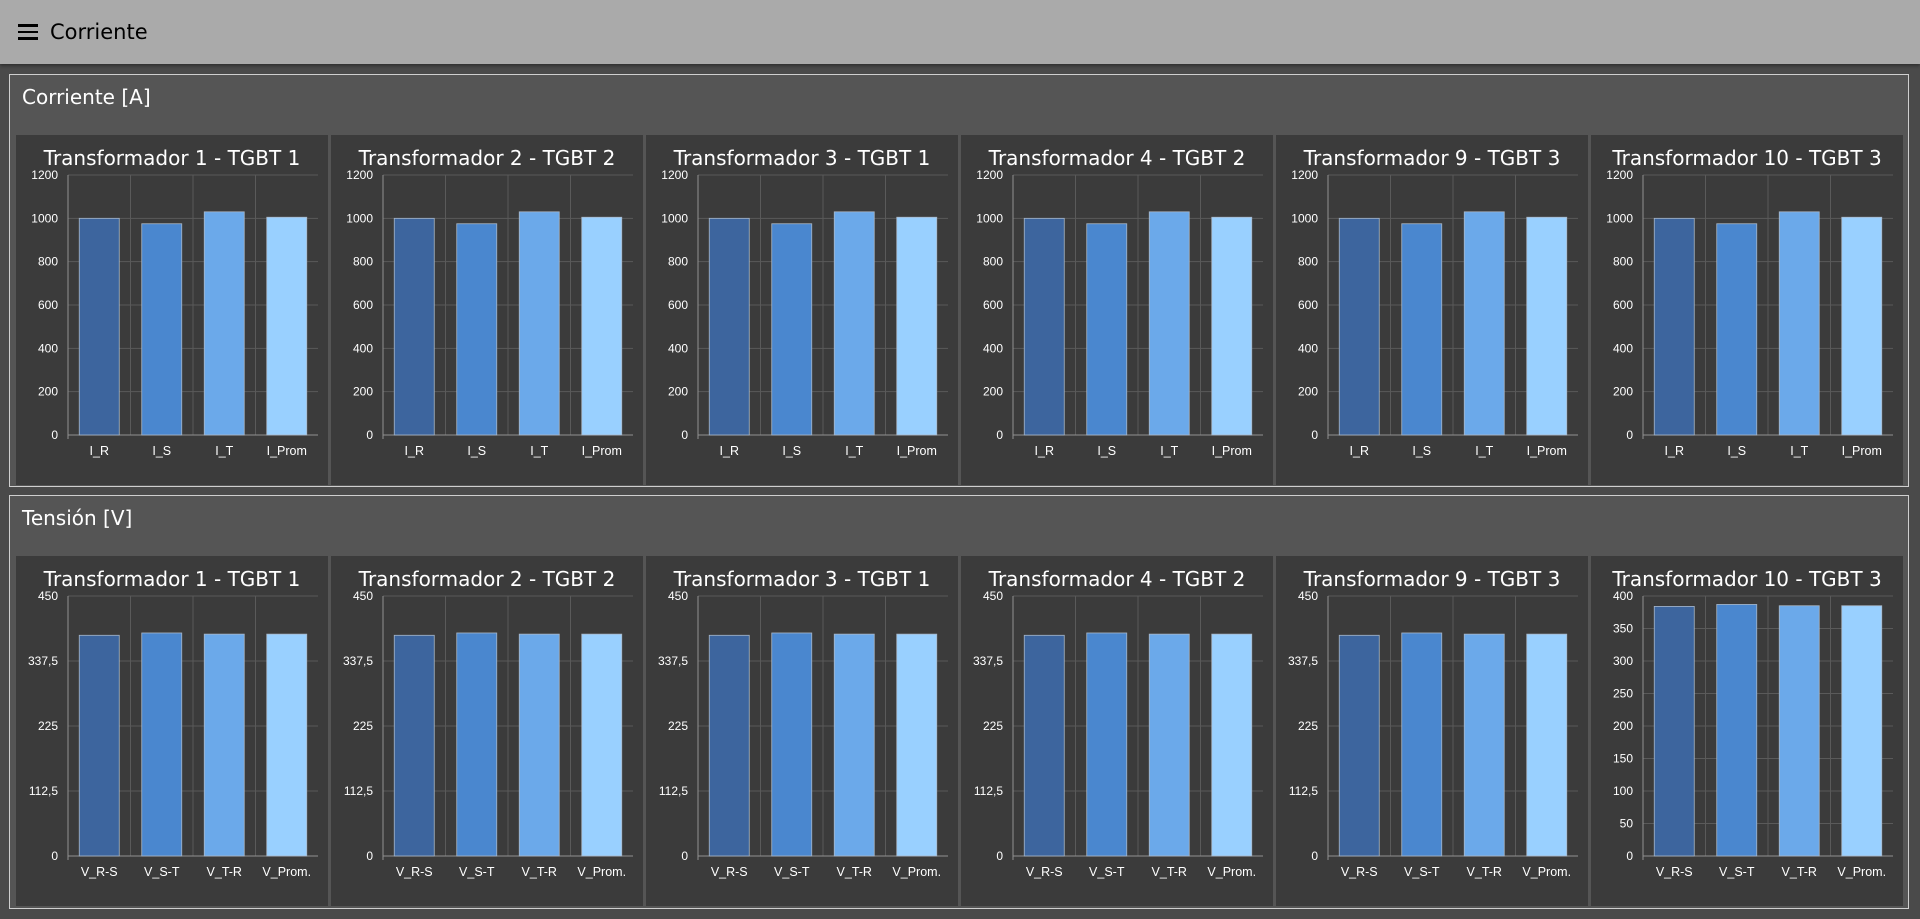 The width and height of the screenshot is (1920, 919). Describe the element at coordinates (802, 158) in the screenshot. I see `chart-title: Transformador 3 - TGBT 1` at that location.